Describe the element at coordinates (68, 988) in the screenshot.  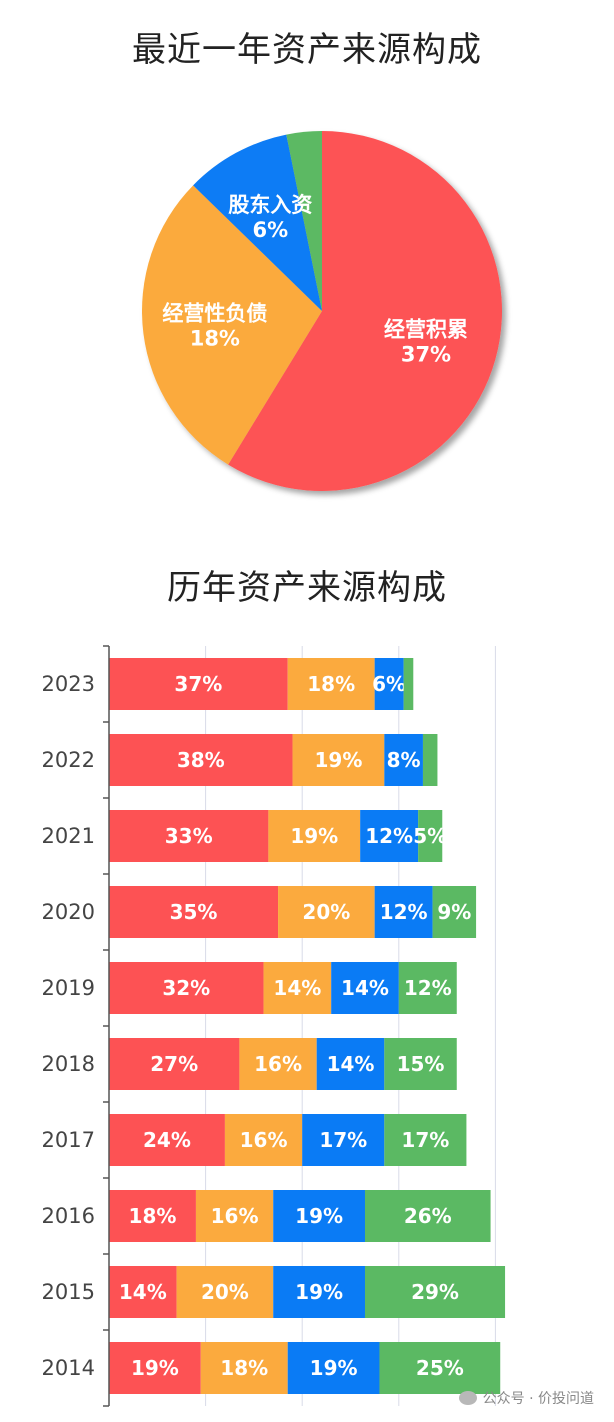
I see `category-label: 2019` at that location.